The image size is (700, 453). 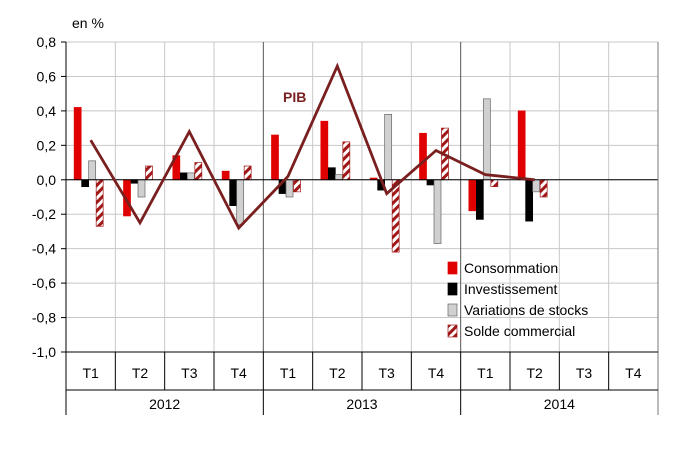 I want to click on y-tick-label: -0,4, so click(x=44, y=249).